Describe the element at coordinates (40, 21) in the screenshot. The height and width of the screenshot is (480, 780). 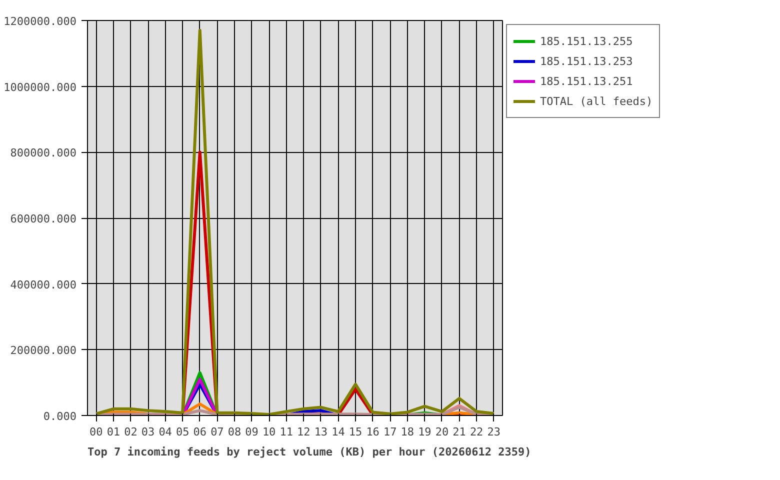
I see `y-tick-label: 1200000.000` at that location.